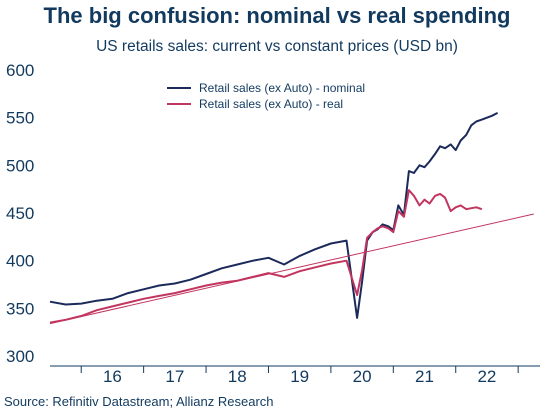 The image size is (554, 415). I want to click on x-tick-label: 17, so click(174, 376).